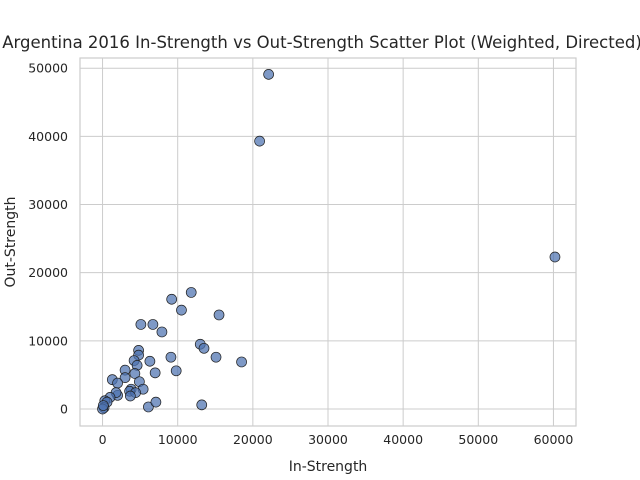 The height and width of the screenshot is (480, 640). I want to click on x-tick-label: 50000, so click(478, 439).